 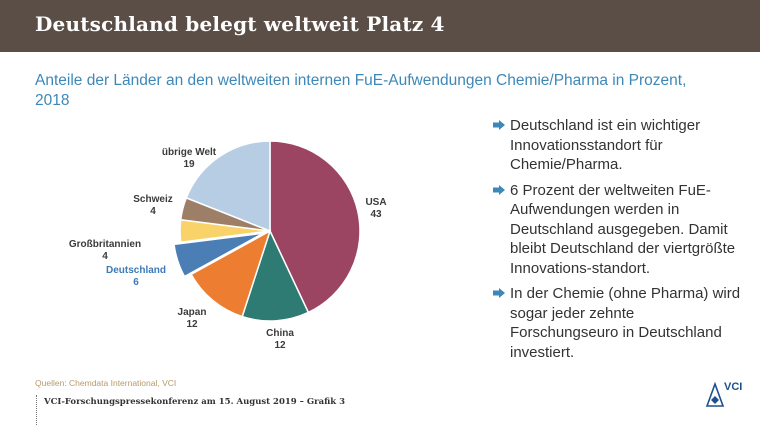 I want to click on pie-slice-übrige-welt, so click(x=228, y=186).